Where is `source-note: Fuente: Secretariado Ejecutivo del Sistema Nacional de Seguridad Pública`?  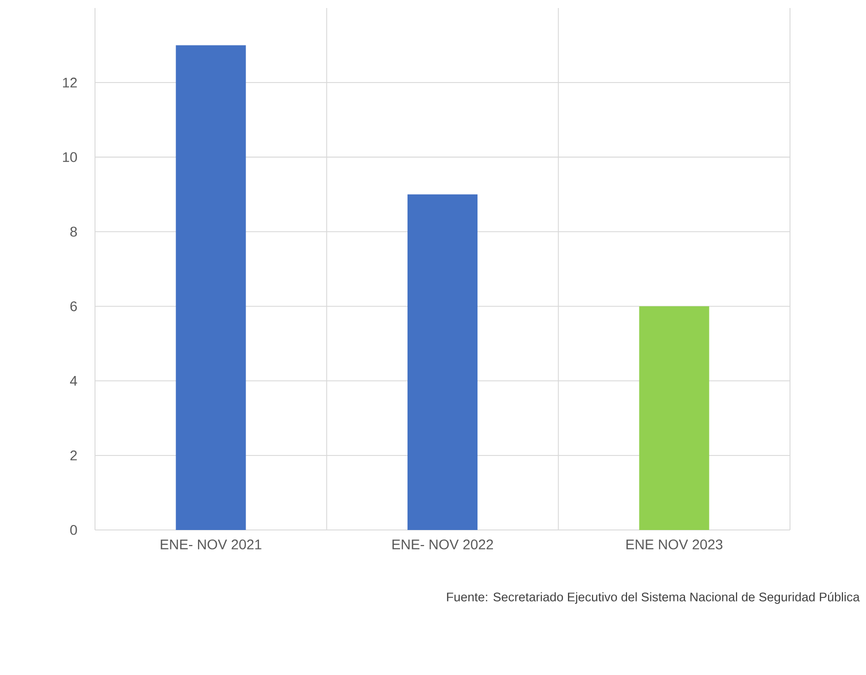 source-note: Fuente: Secretariado Ejecutivo del Sistema Nacional de Seguridad Pública is located at coordinates (653, 598).